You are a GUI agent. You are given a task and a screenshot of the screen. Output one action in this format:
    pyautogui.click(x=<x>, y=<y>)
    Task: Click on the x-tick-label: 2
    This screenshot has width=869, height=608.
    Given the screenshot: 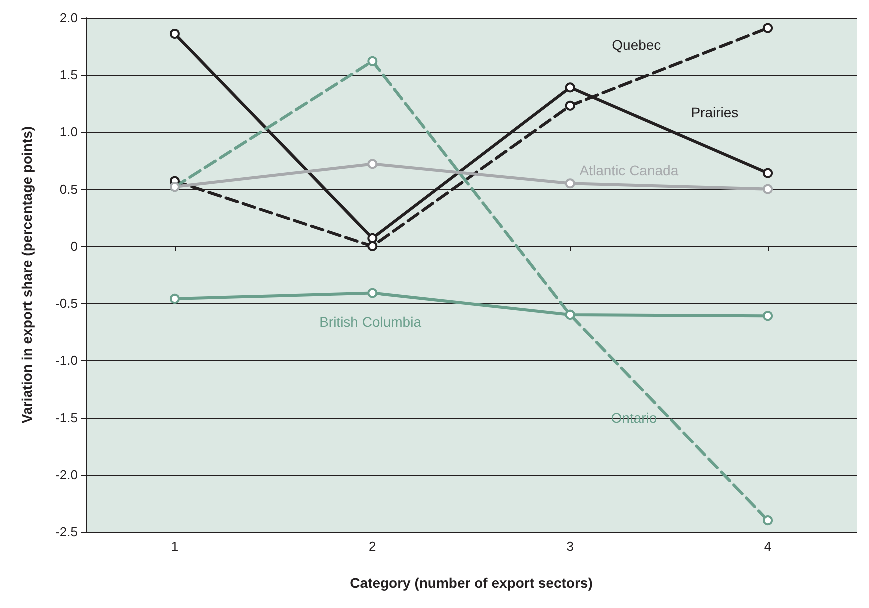 What is the action you would take?
    pyautogui.click(x=372, y=546)
    